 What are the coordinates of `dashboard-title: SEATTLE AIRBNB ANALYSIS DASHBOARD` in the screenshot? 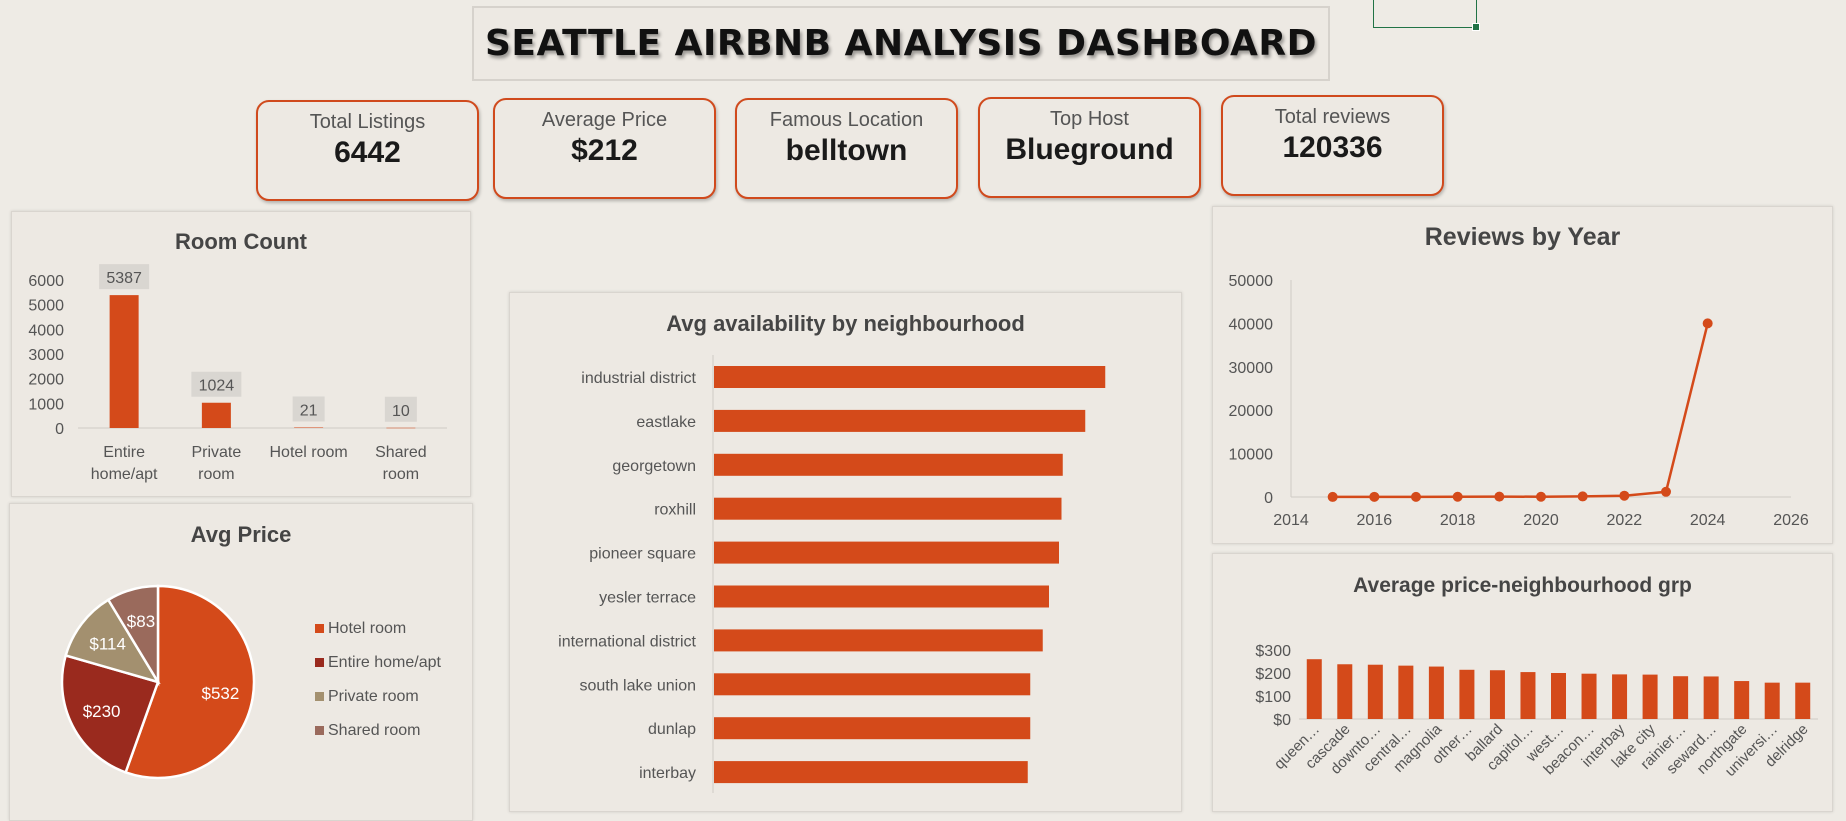 It's located at (901, 43).